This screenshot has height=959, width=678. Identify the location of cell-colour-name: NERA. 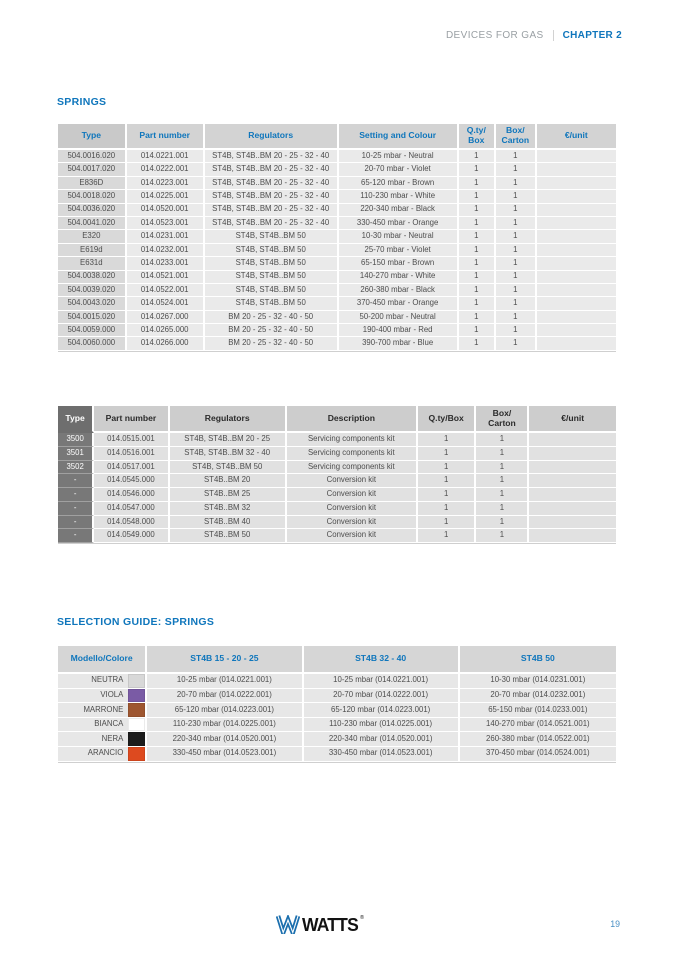
(93, 739).